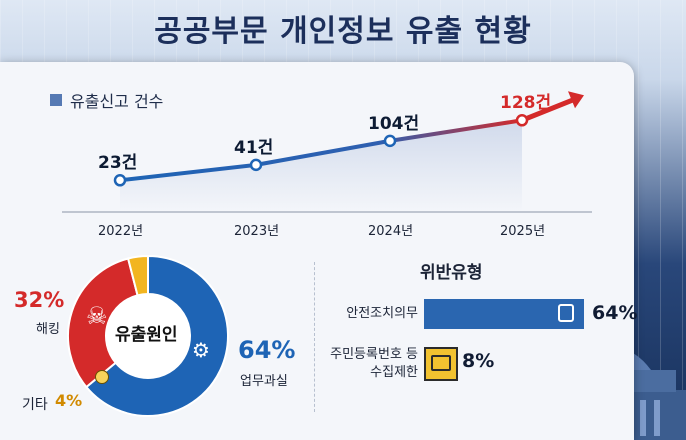 Image resolution: width=686 pixels, height=440 pixels. Describe the element at coordinates (267, 350) in the screenshot. I see `slice-pct-negligence: 64%` at that location.